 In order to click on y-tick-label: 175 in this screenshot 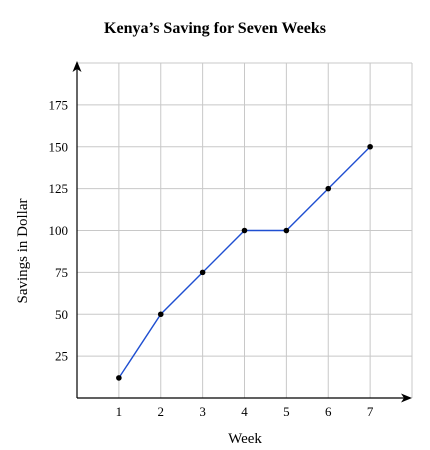, I will do `click(59, 104)`.